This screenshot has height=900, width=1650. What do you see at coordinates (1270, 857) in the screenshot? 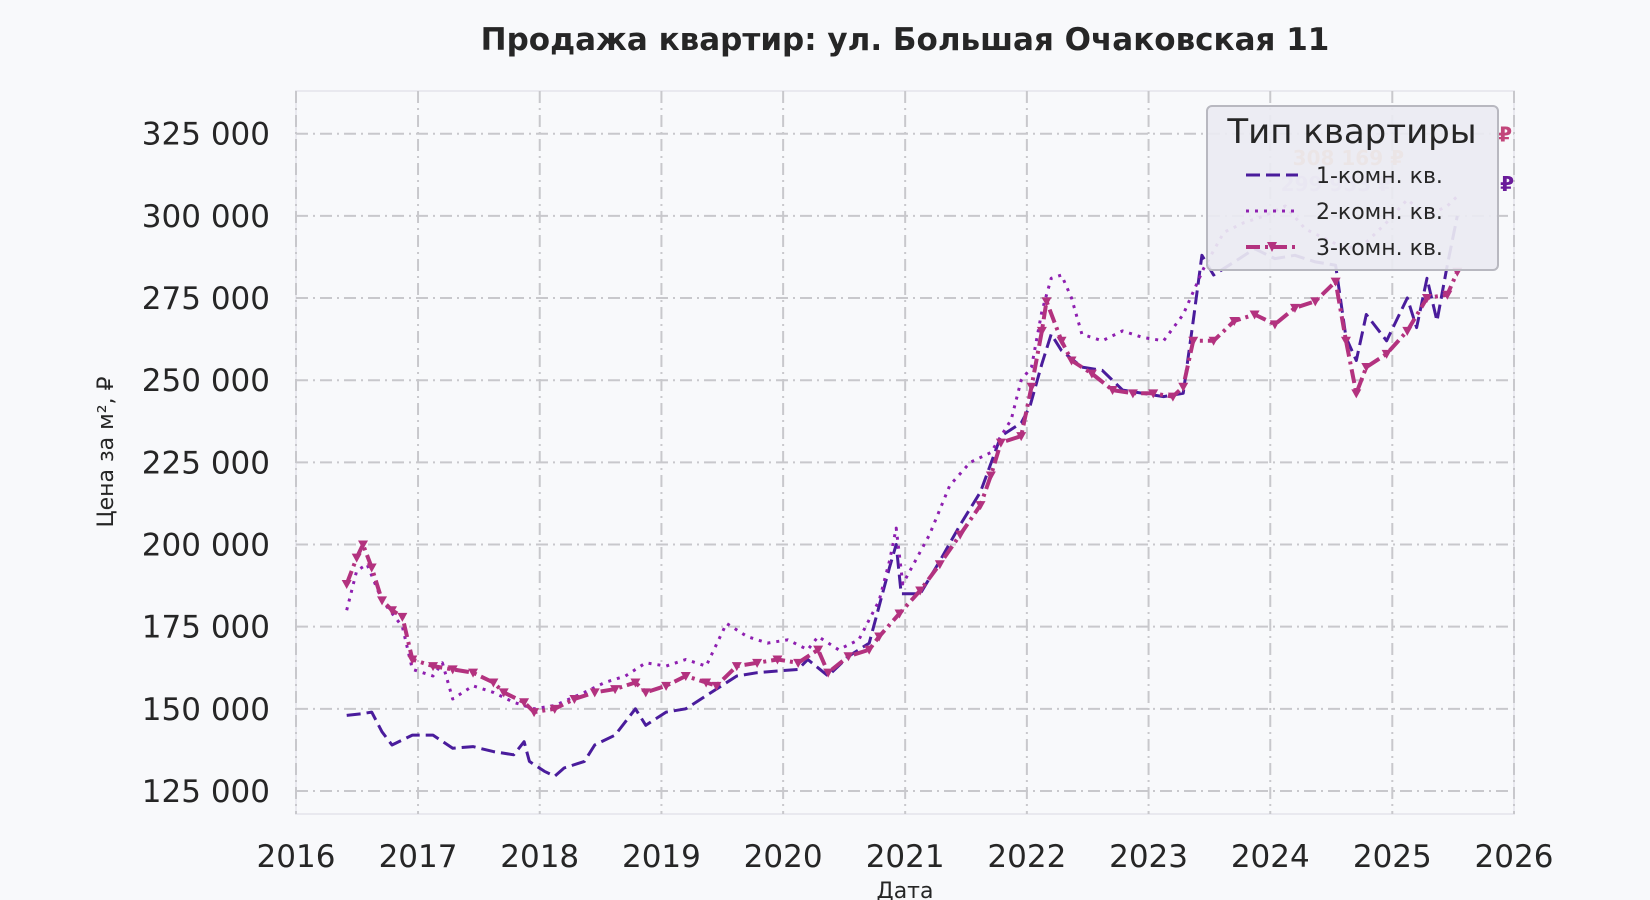
I see `x-tick-label: 2024` at bounding box center [1270, 857].